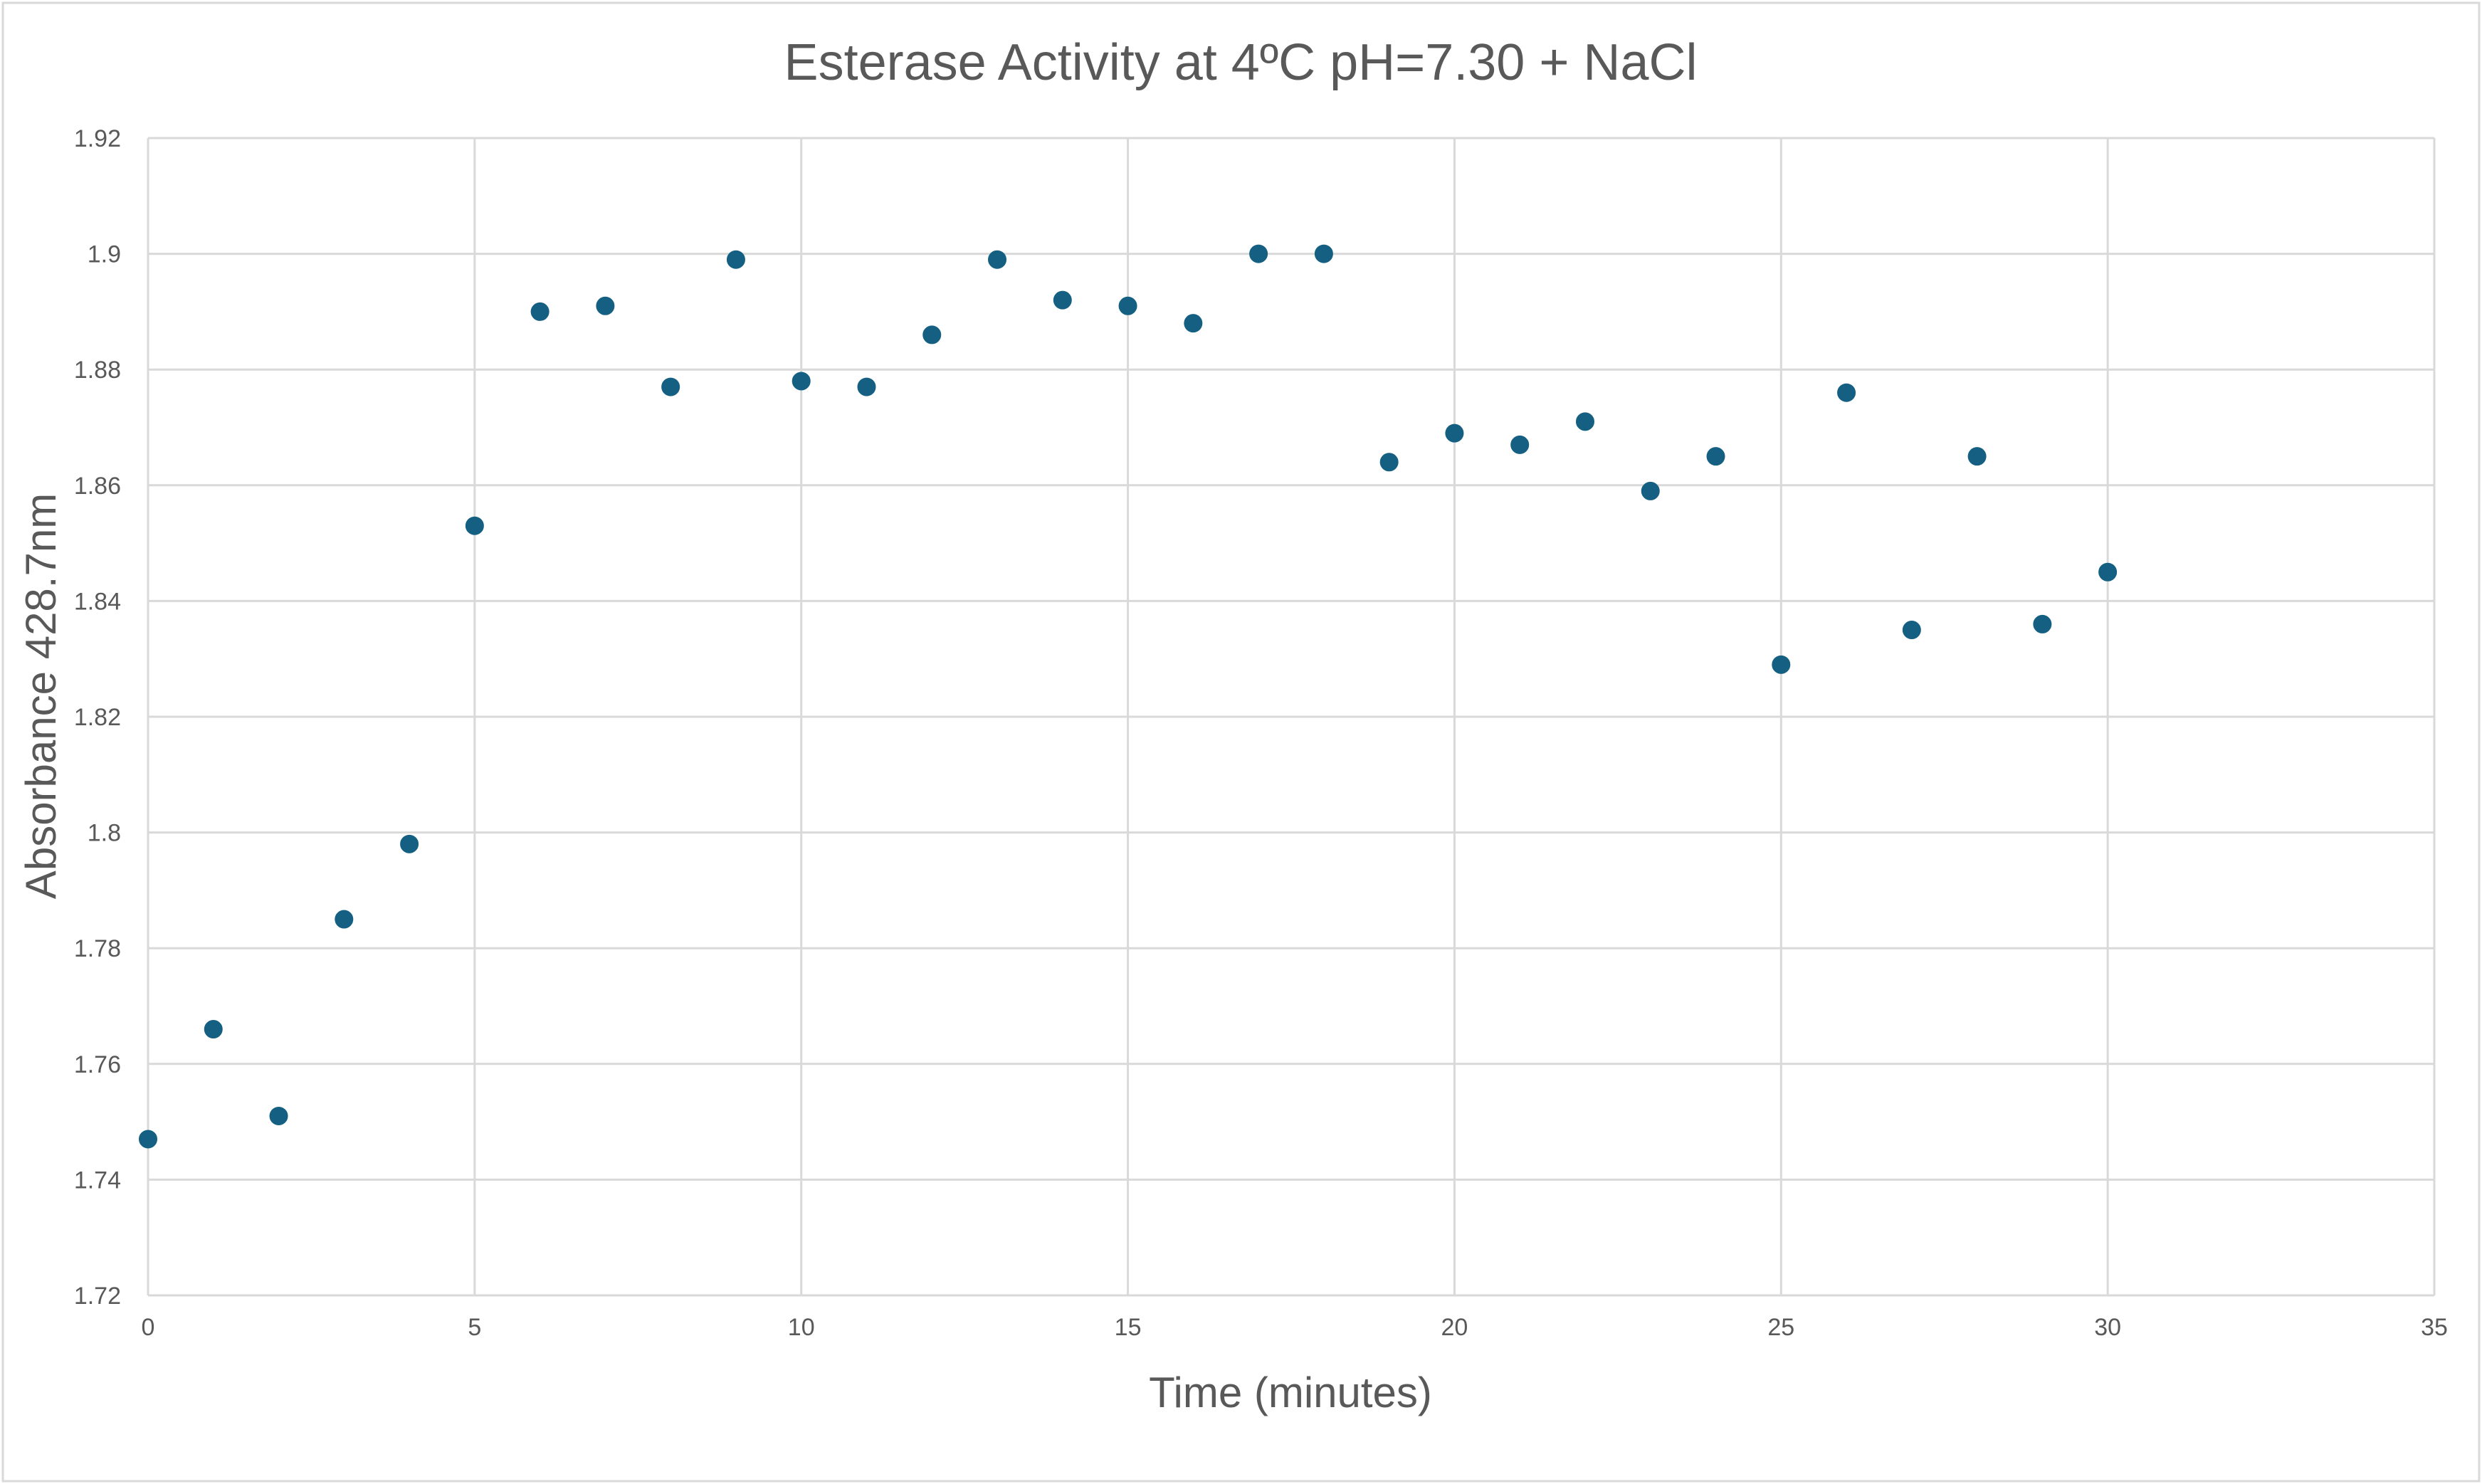 The width and height of the screenshot is (2482, 1484). I want to click on x-tick-label: 30, so click(2107, 1327).